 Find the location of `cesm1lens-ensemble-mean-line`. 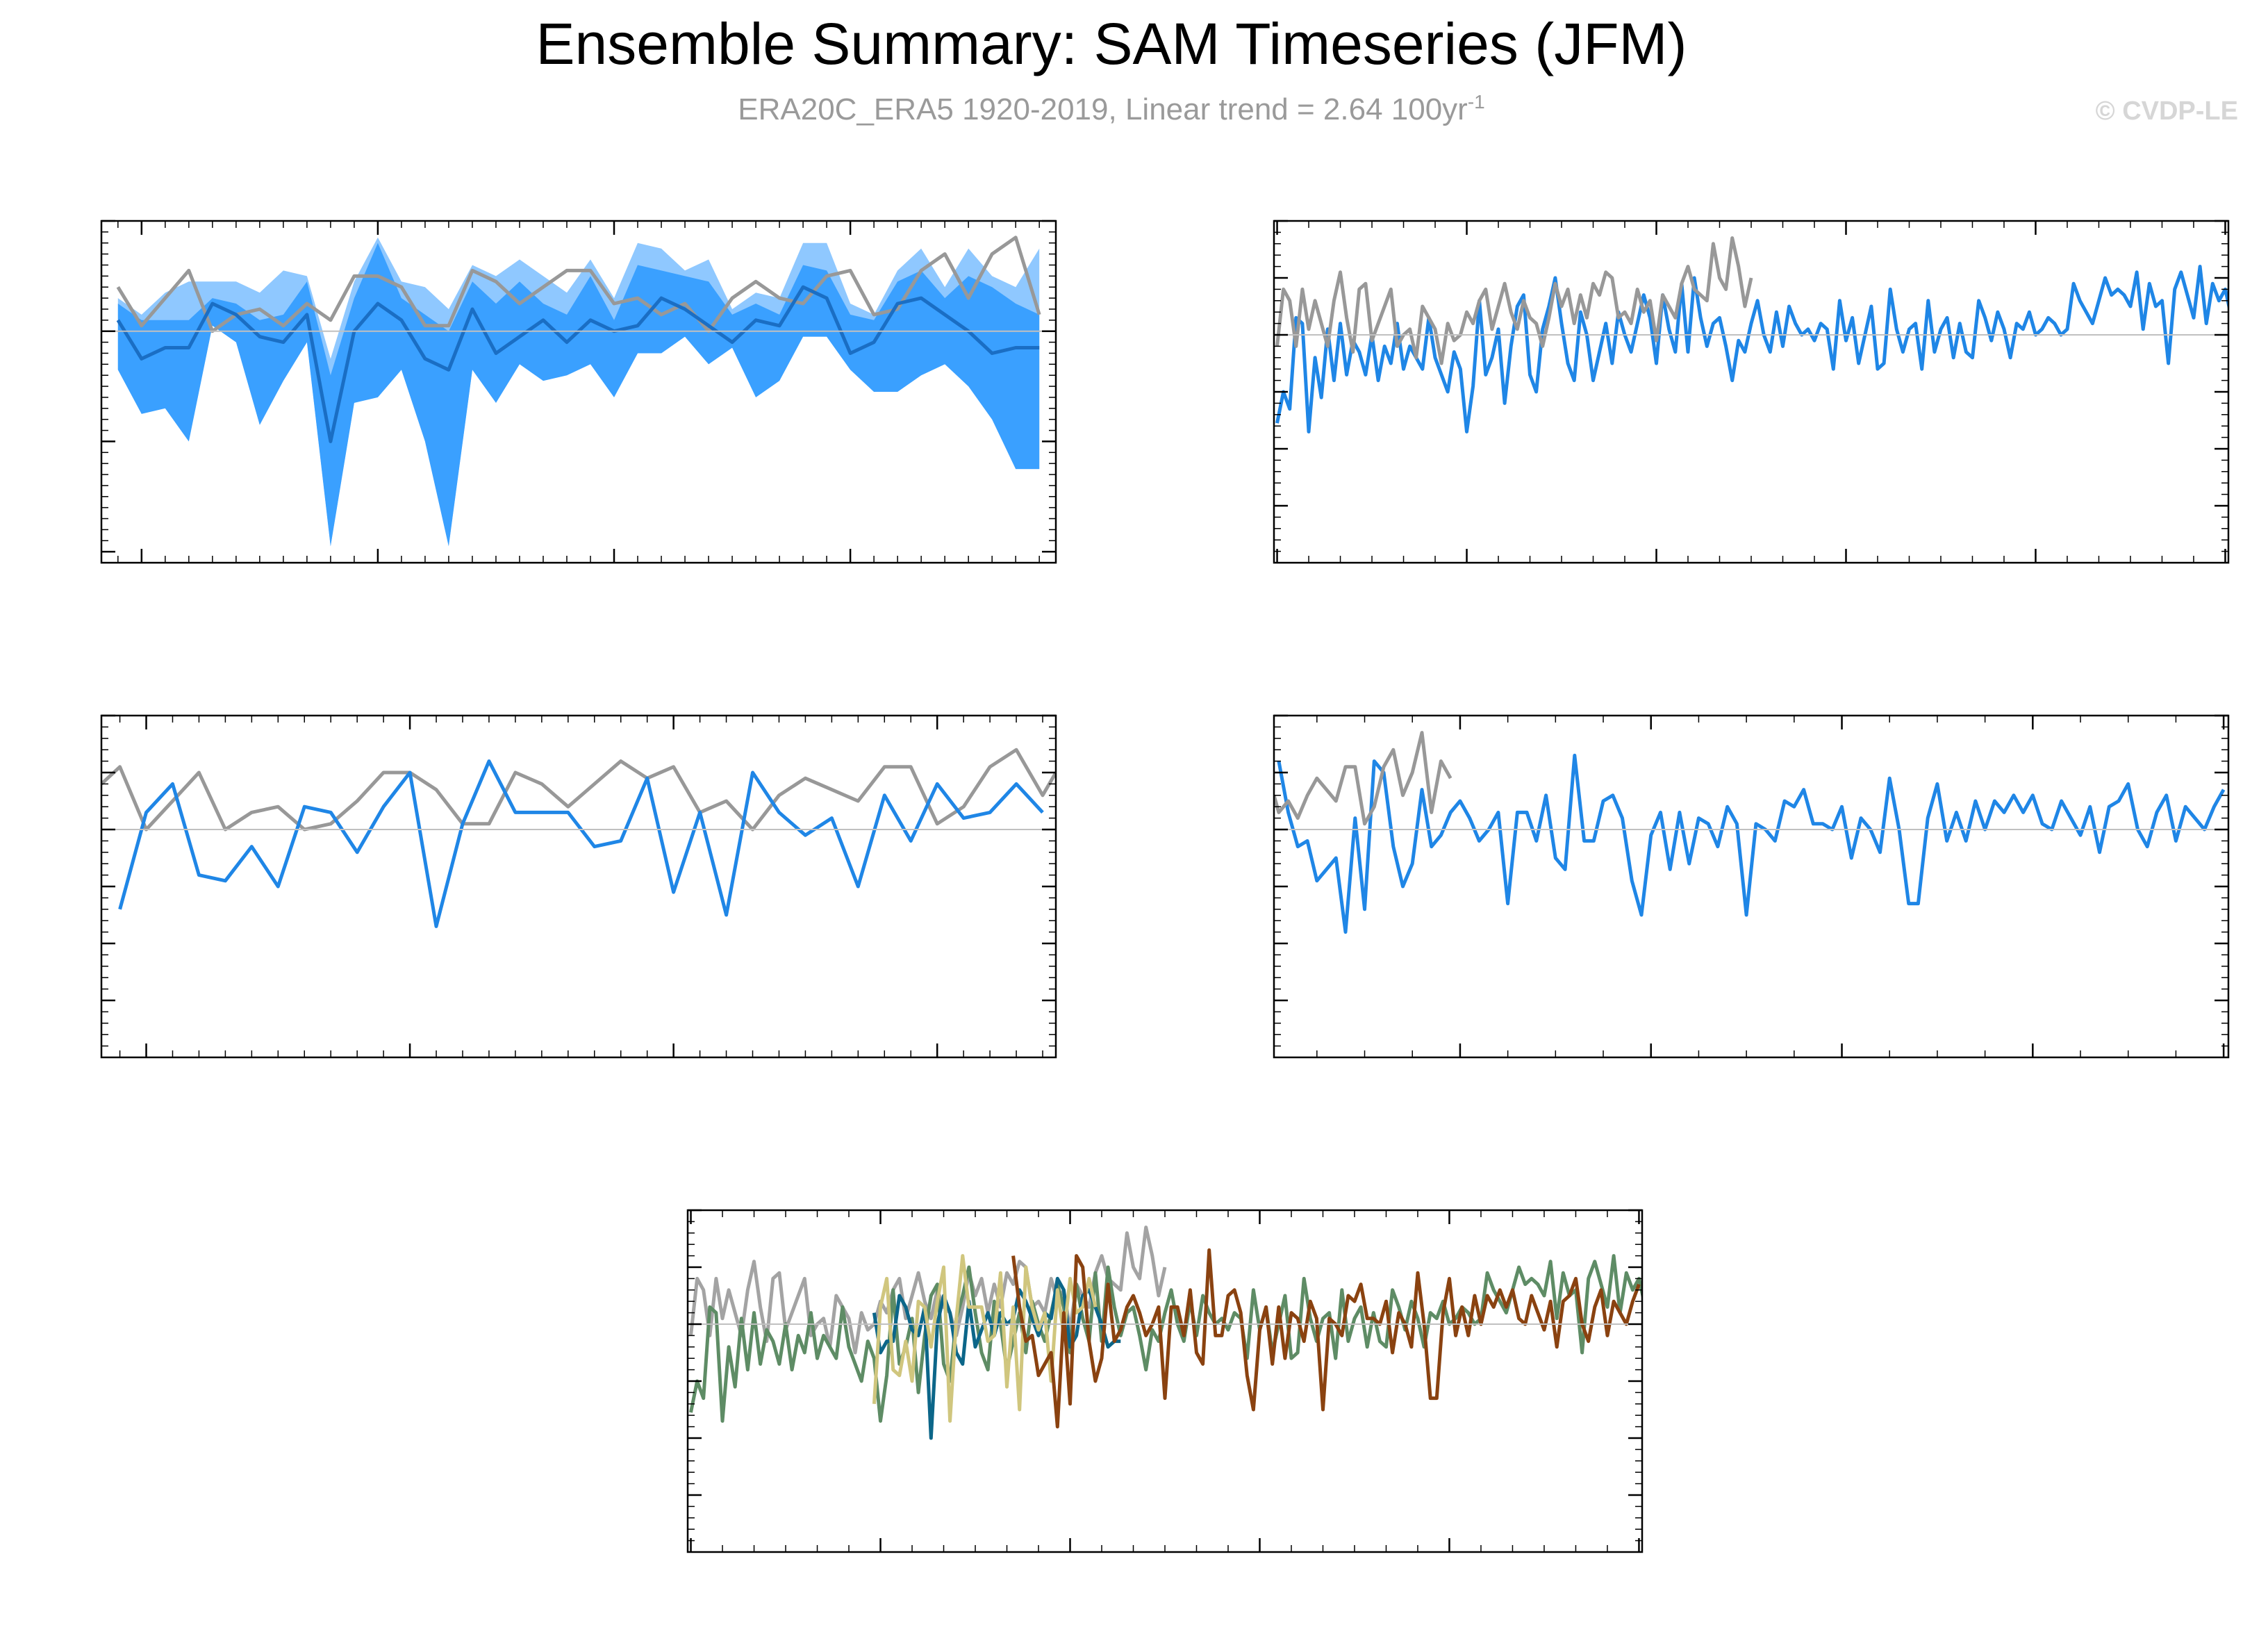

cesm1lens-ensemble-mean-line is located at coordinates (1751, 843).